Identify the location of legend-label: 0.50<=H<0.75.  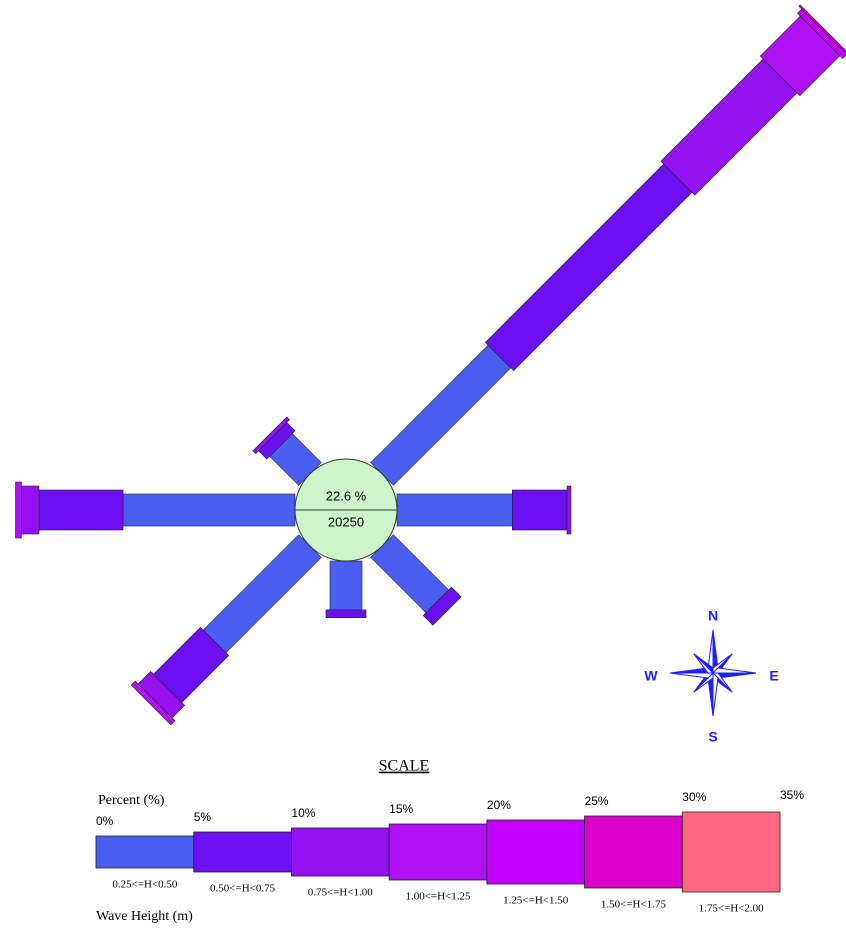
(243, 889).